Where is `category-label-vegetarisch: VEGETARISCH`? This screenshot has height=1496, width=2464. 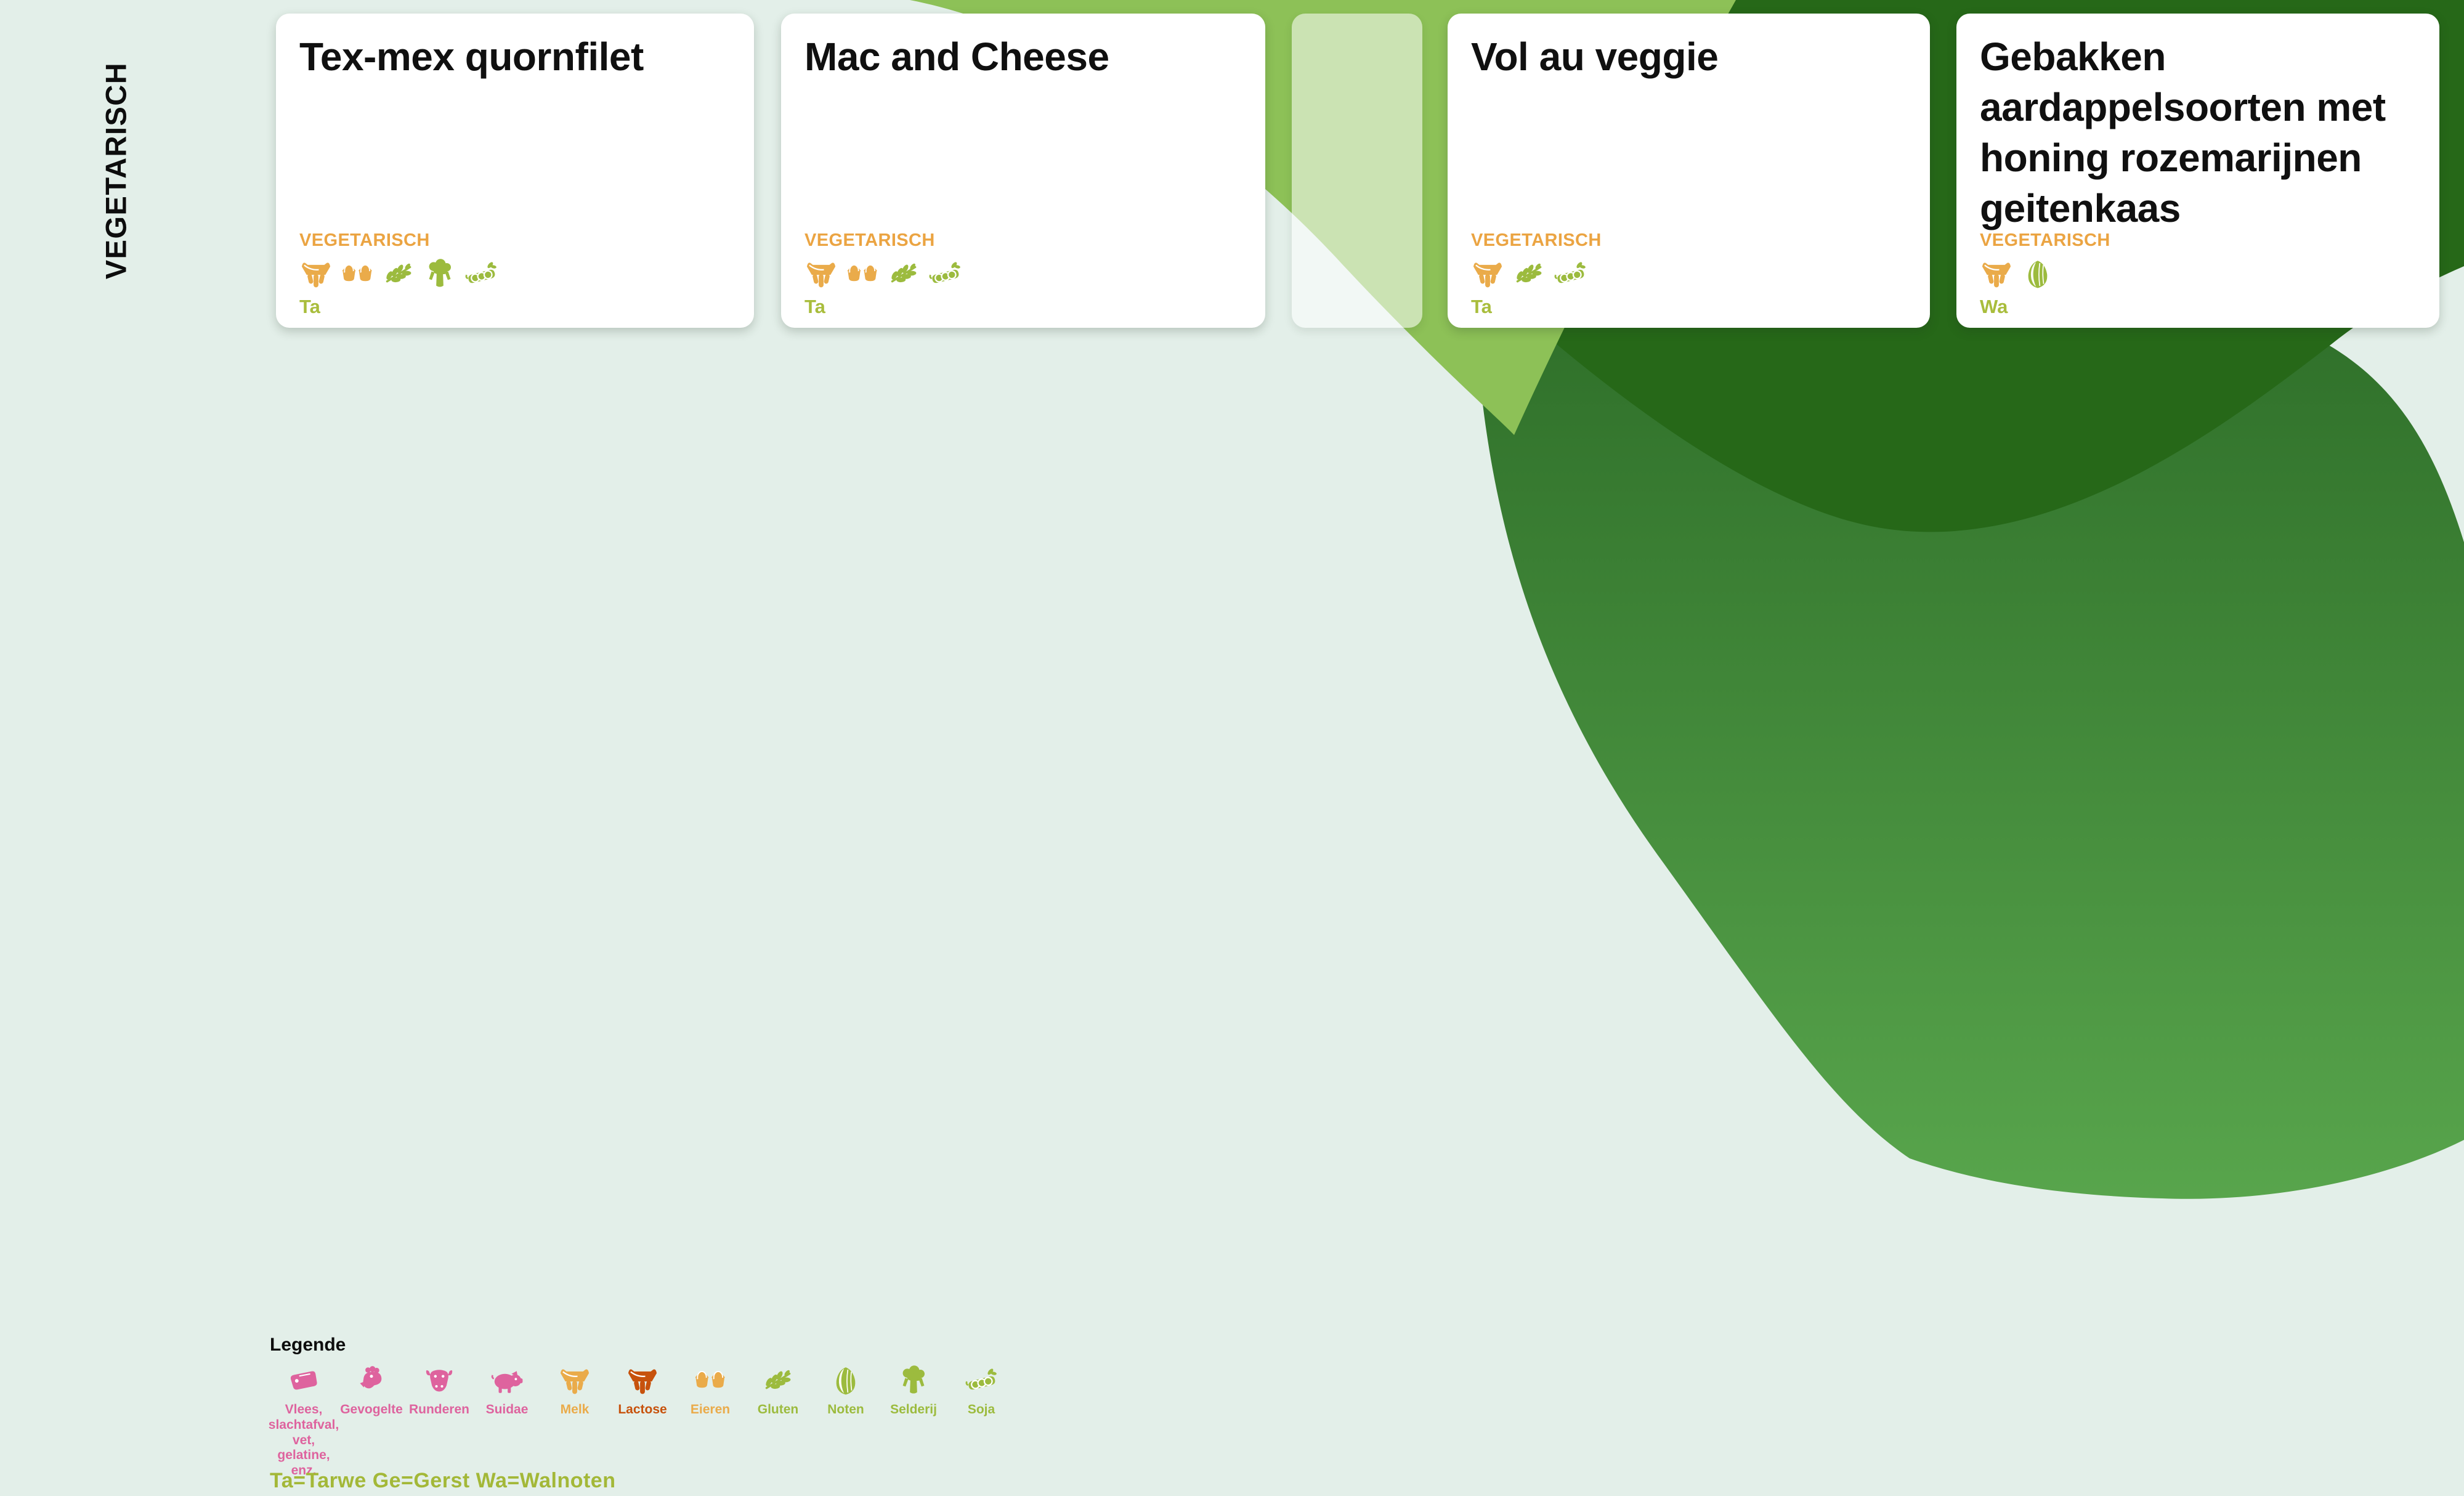
category-label-vegetarisch: VEGETARISCH is located at coordinates (115, 171).